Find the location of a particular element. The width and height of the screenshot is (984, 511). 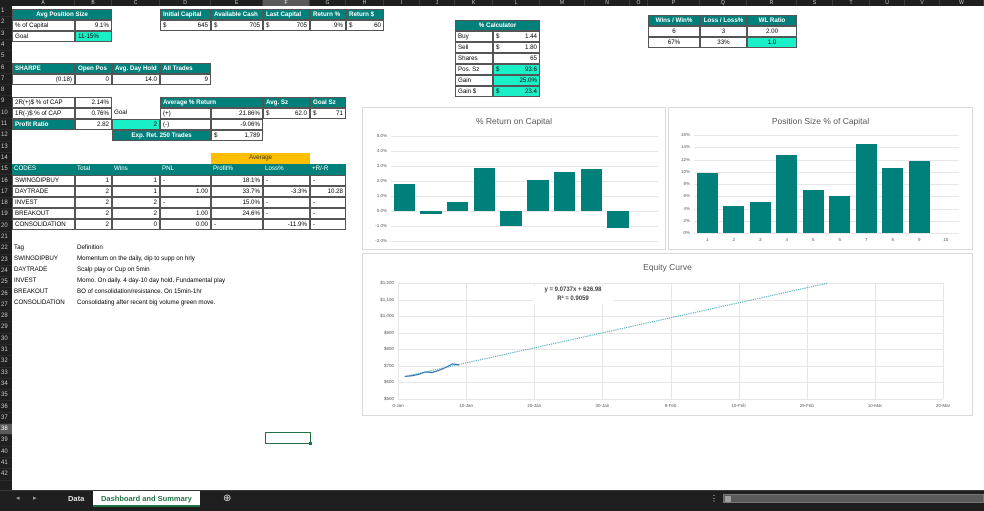

row-header-21: 21 is located at coordinates (6, 238).